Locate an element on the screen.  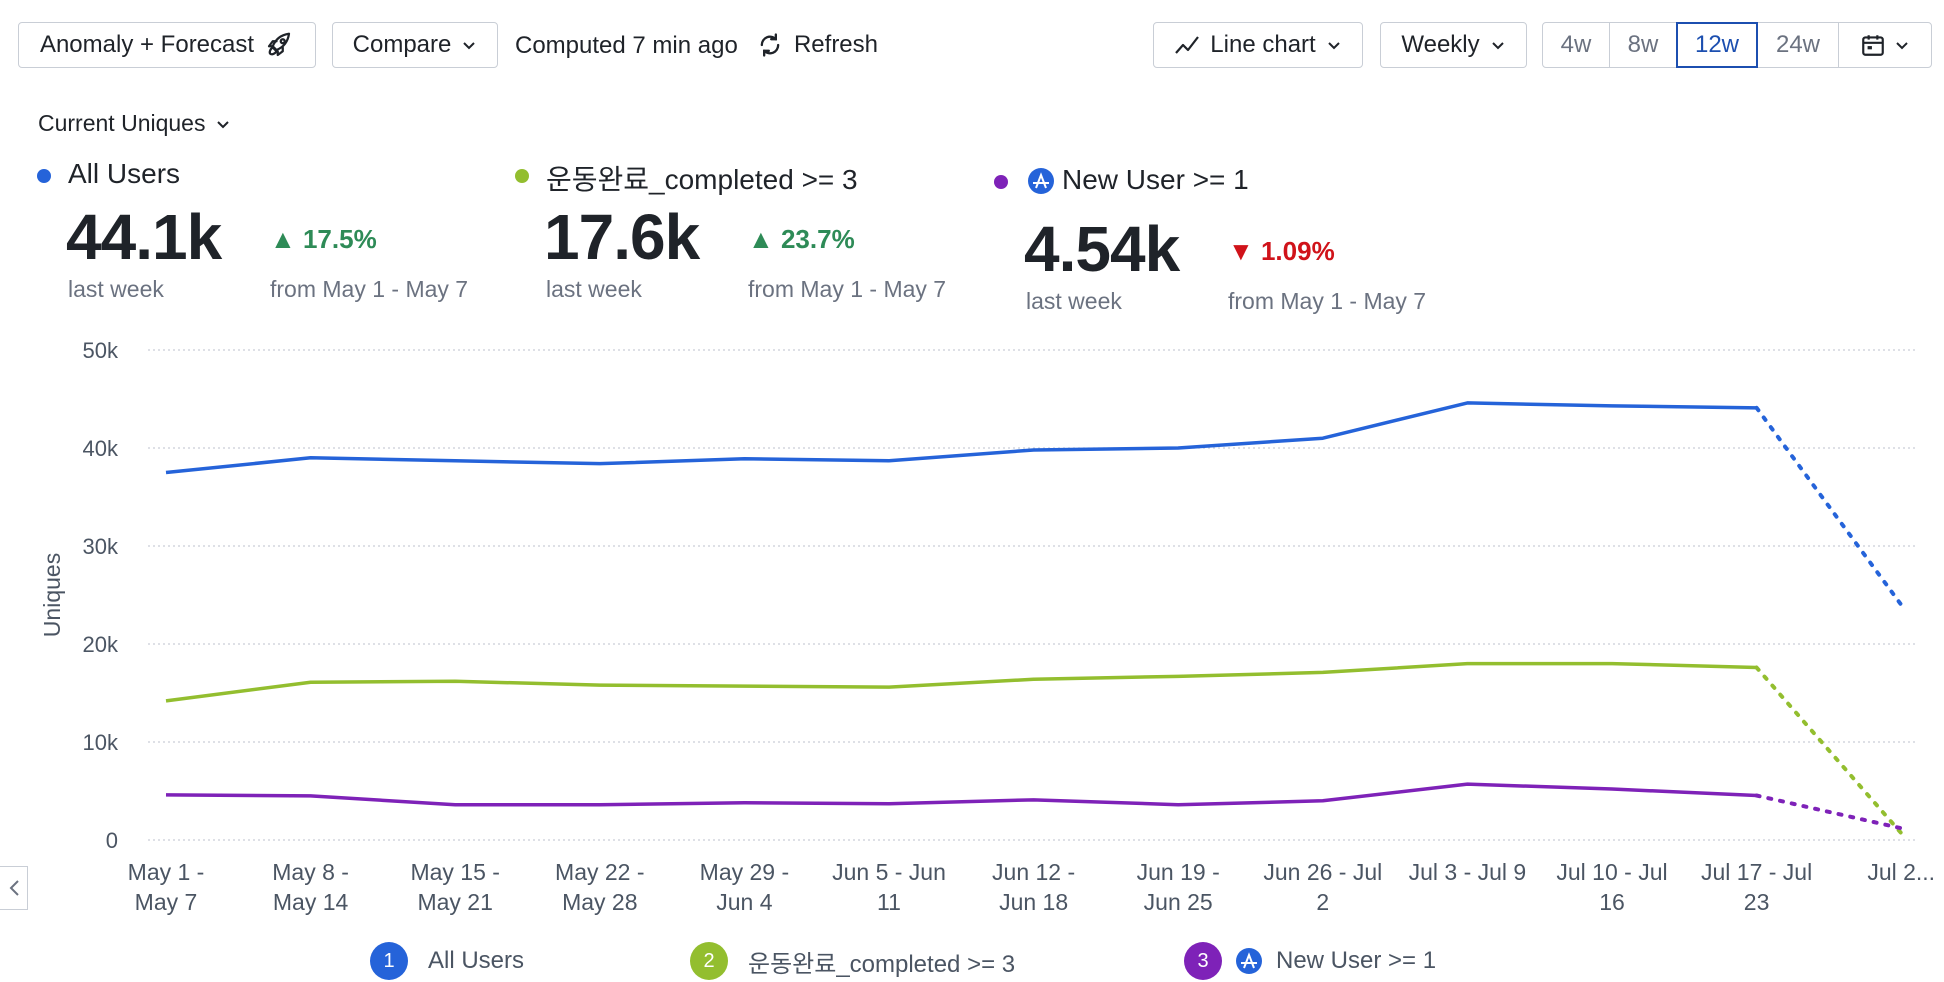
y-tick-label: 20k is located at coordinates (101, 644).